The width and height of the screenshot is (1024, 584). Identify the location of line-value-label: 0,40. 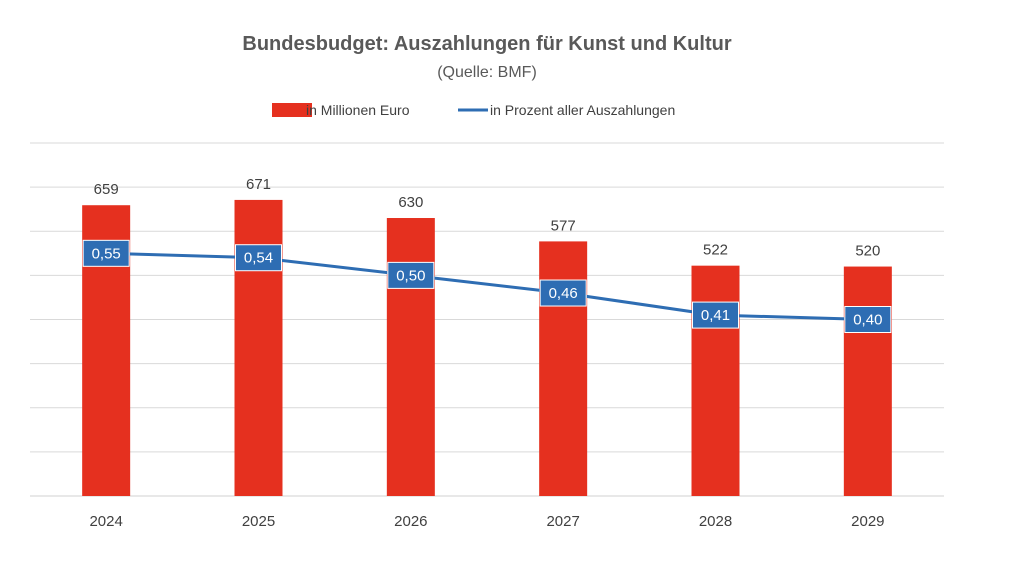
(867, 320).